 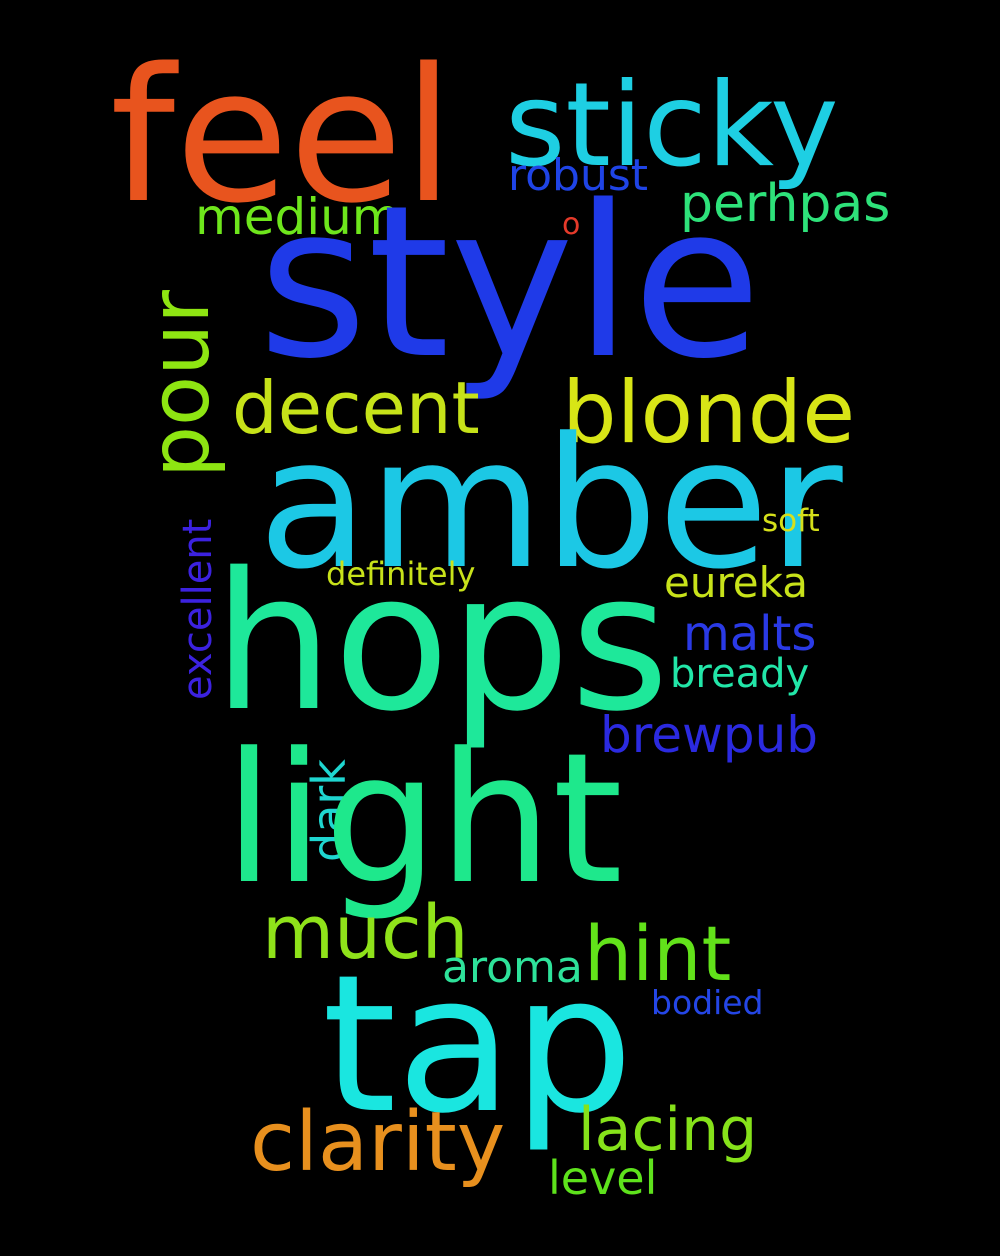 What do you see at coordinates (785, 204) in the screenshot?
I see `word-perhpas: perhpas` at bounding box center [785, 204].